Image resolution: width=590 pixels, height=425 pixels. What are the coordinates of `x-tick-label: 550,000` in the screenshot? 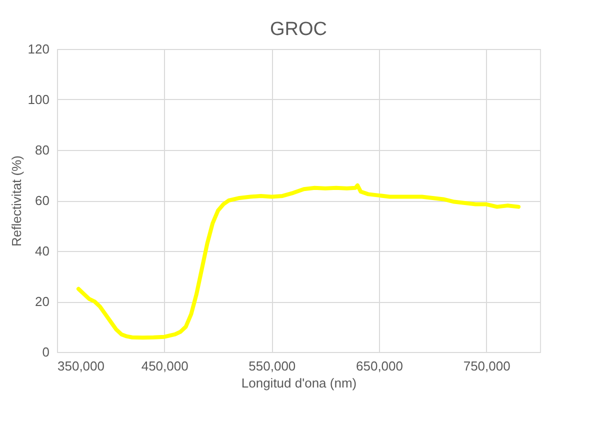 It's located at (272, 366).